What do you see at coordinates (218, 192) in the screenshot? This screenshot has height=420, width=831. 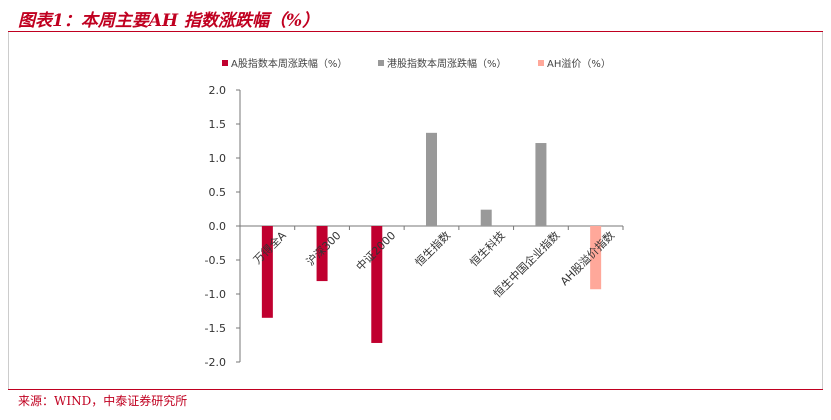 I see `y-tick-label: 0.5` at bounding box center [218, 192].